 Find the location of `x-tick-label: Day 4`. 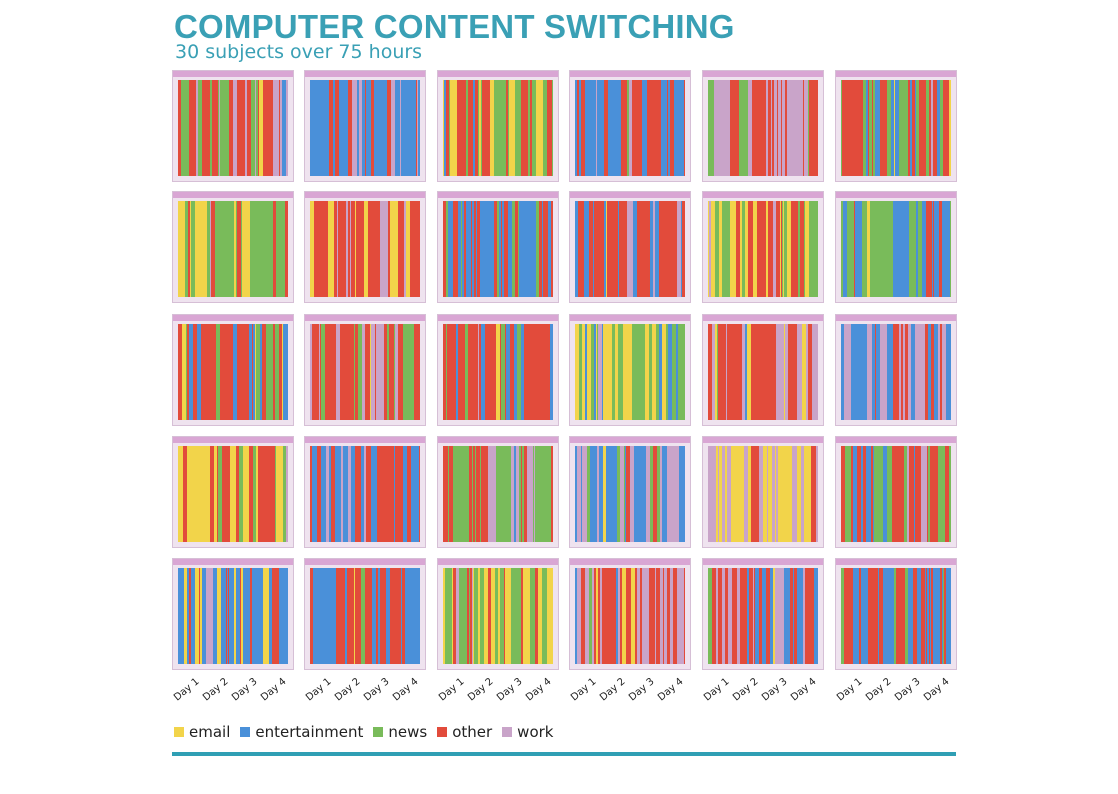

x-tick-label: Day 4 is located at coordinates (274, 690).